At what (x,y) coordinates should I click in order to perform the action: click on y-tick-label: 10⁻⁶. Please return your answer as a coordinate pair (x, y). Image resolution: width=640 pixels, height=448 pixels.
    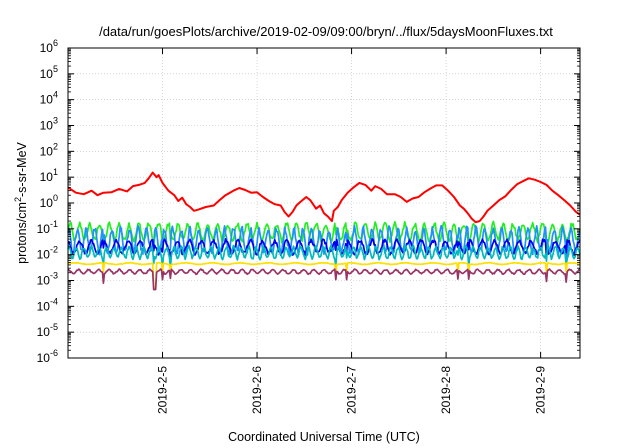
    Looking at the image, I should click on (47, 356).